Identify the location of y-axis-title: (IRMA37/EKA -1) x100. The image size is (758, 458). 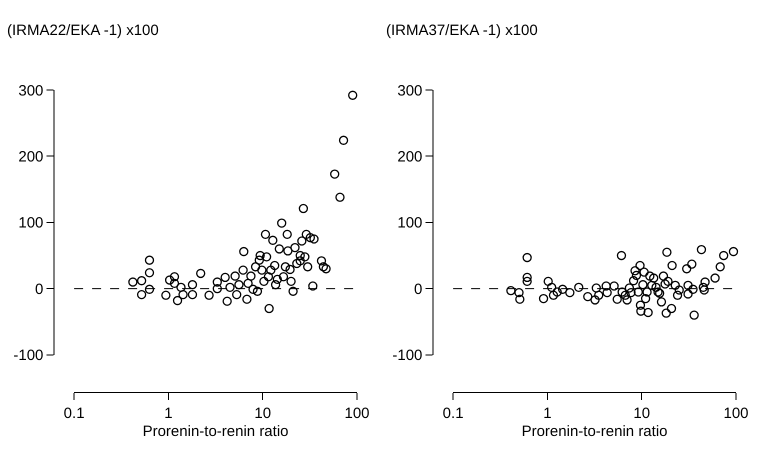
(462, 30).